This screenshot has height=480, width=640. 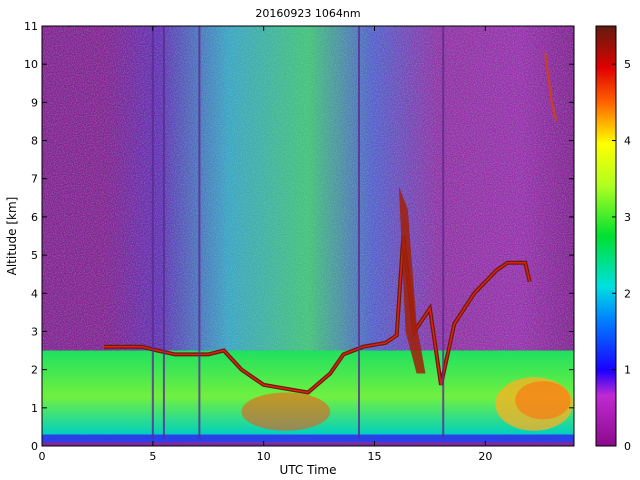 What do you see at coordinates (307, 13) in the screenshot?
I see `chart-title: 20160923 1064nm` at bounding box center [307, 13].